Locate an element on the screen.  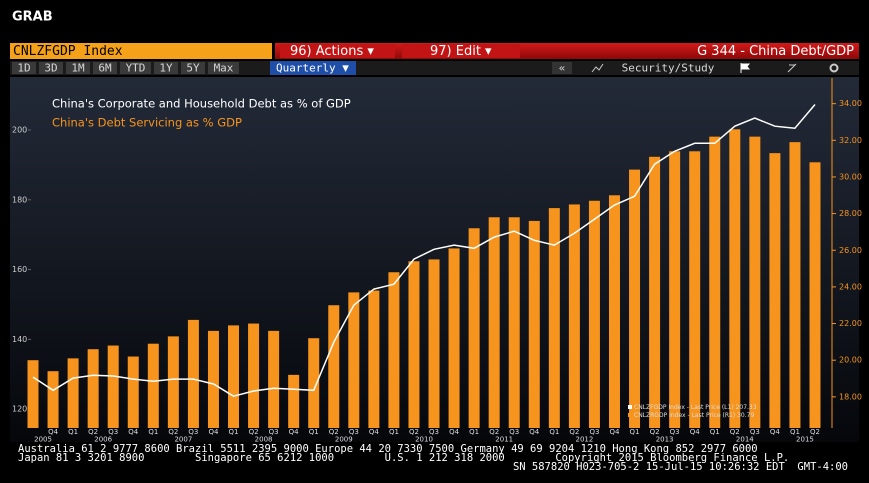
collapse-label: « is located at coordinates (562, 68).